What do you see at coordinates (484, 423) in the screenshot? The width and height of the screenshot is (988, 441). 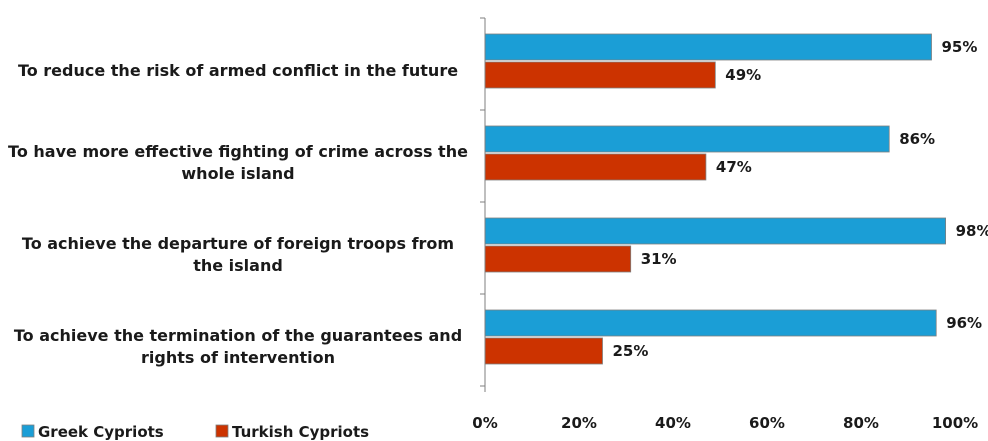 I see `x-tick-label: 0%` at bounding box center [484, 423].